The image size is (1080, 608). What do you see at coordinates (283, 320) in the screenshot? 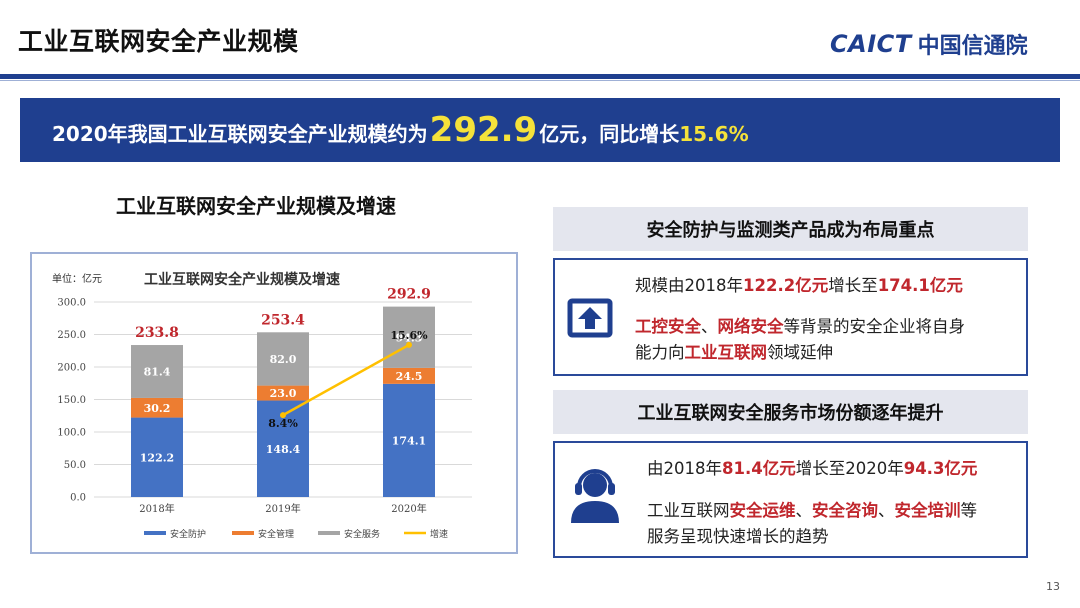
I see `total-label: 253.4` at bounding box center [283, 320].